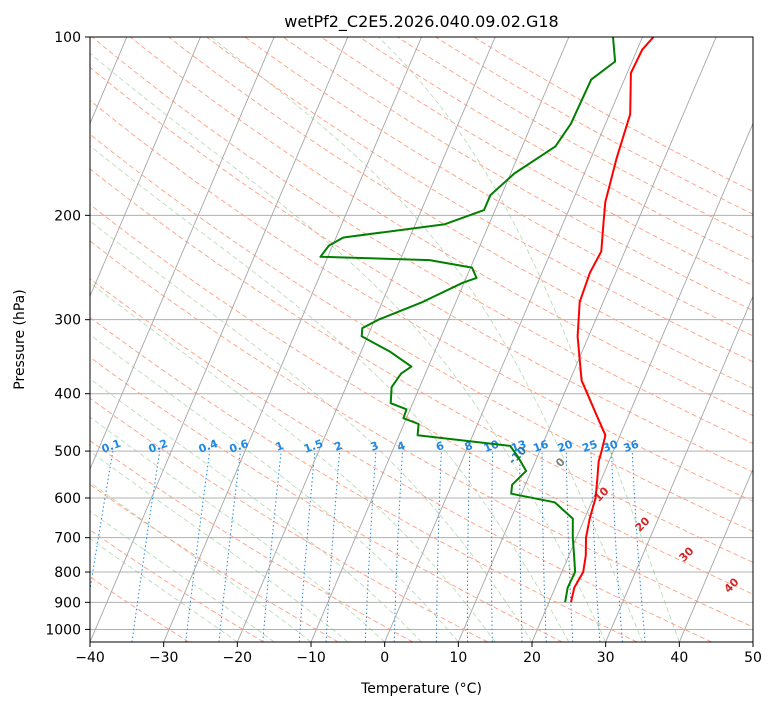  Describe the element at coordinates (679, 658) in the screenshot. I see `x-tick-label: 40` at that location.